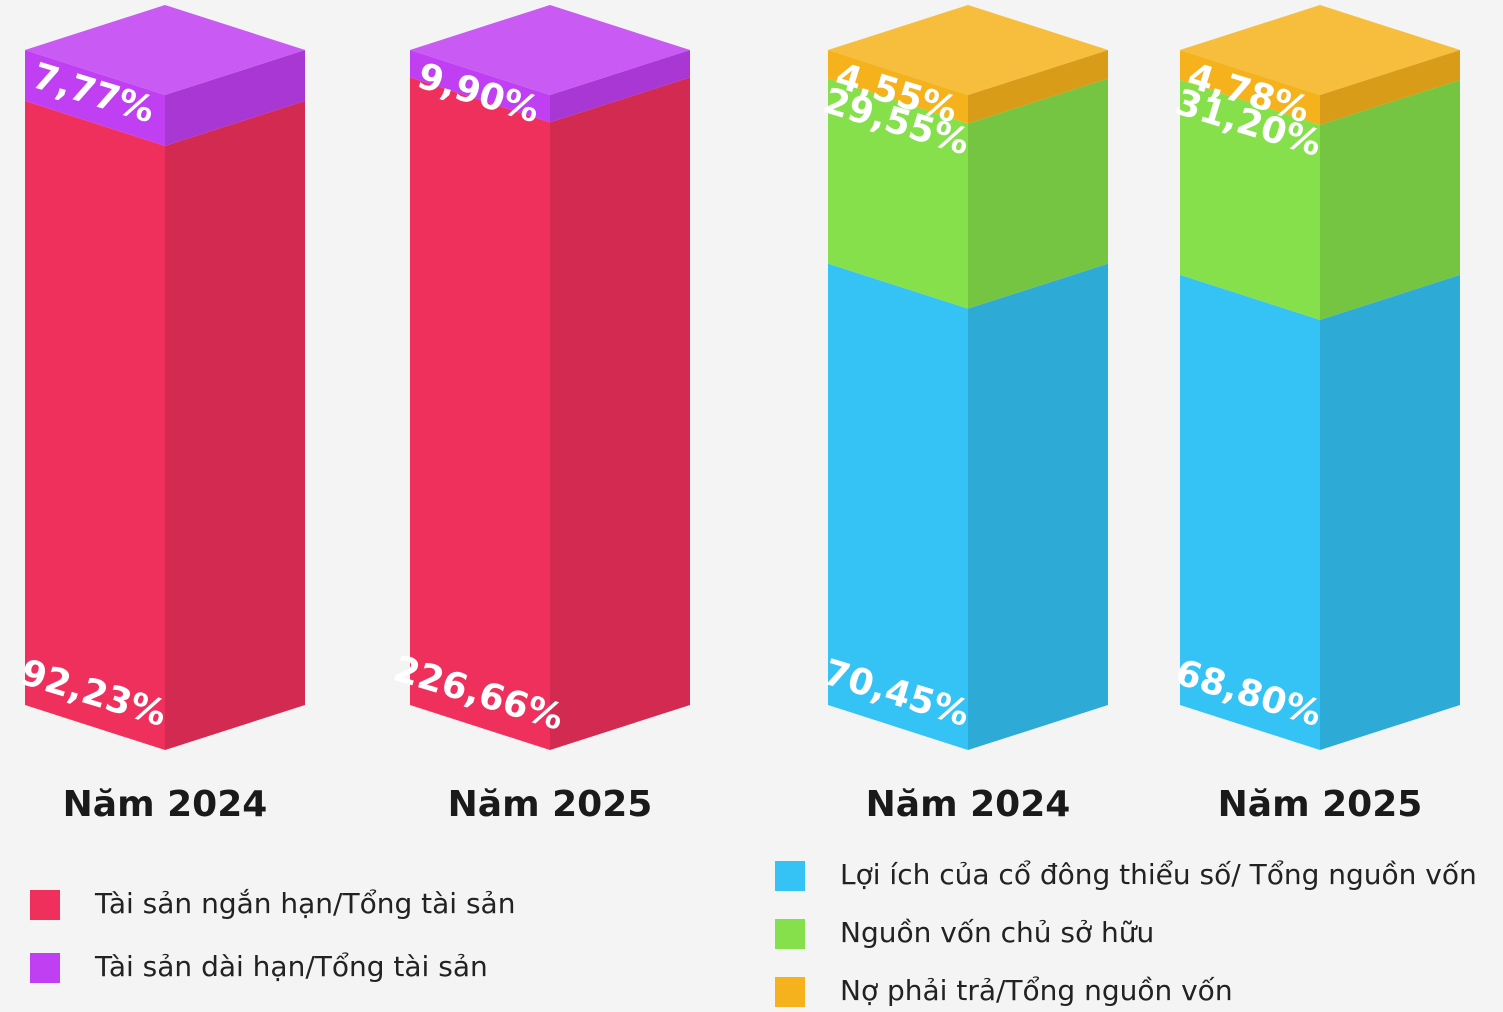 The width and height of the screenshot is (1503, 1012). Describe the element at coordinates (291, 966) in the screenshot. I see `legend-label: Tài sản dài hạn/Tổng tài sản` at that location.